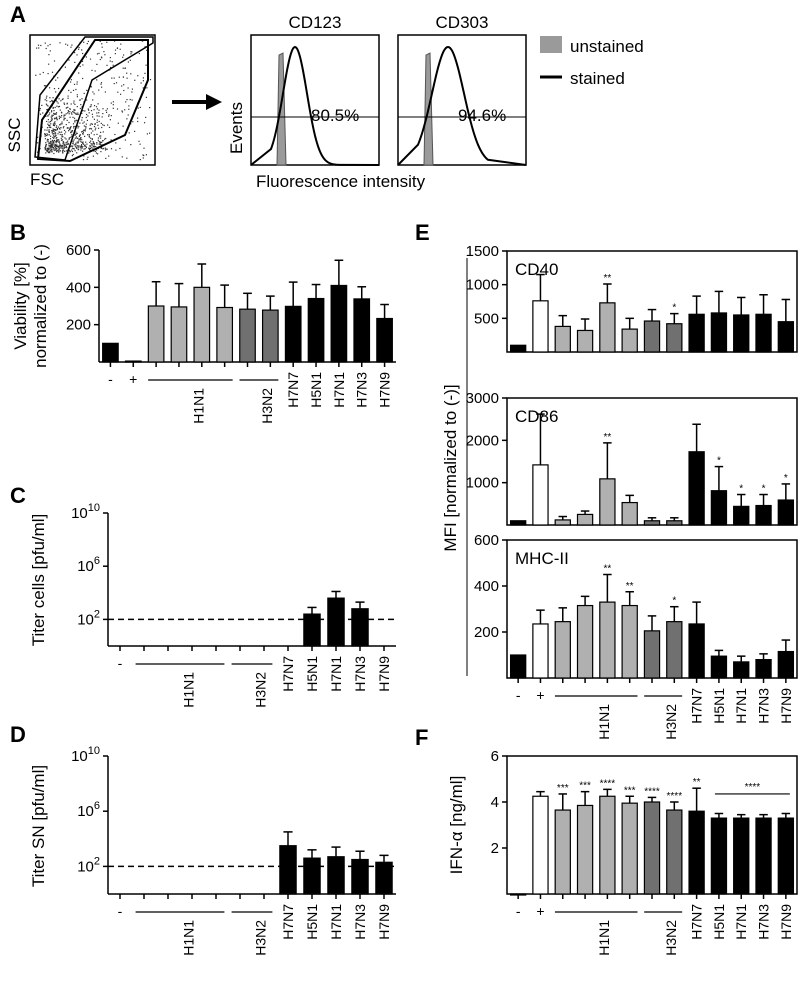 The image size is (810, 989). Describe the element at coordinates (315, 100) in the screenshot. I see `histogram-frame` at that location.